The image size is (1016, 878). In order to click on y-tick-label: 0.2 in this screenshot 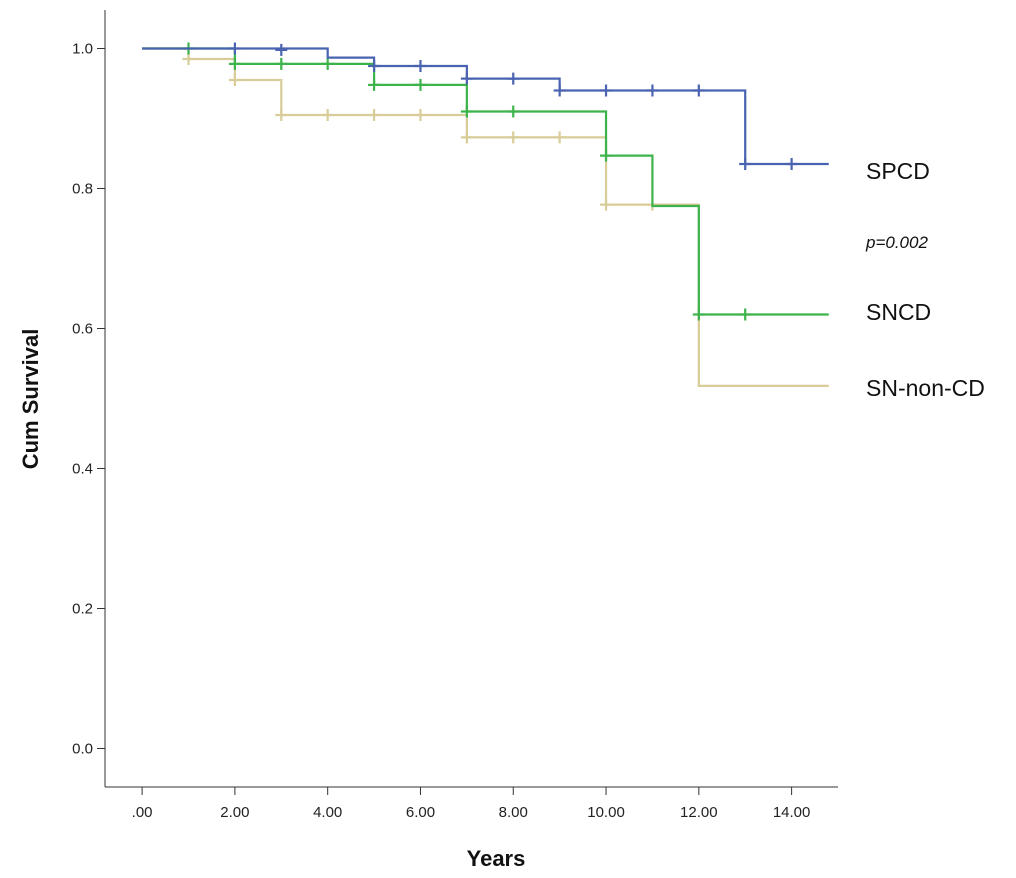, I will do `click(82, 609)`.